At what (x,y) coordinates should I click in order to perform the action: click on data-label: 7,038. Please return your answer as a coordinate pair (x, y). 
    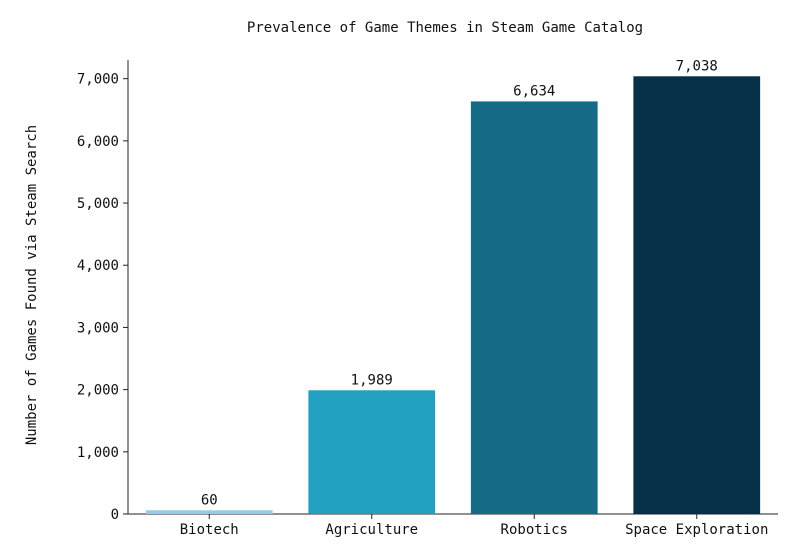
    Looking at the image, I should click on (697, 66).